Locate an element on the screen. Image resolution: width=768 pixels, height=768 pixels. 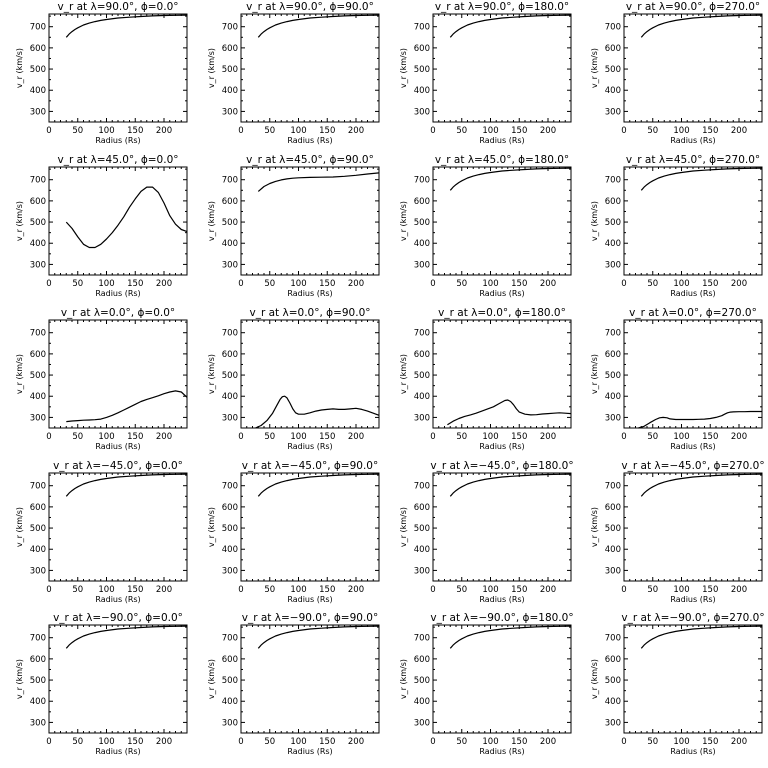
chart-title: v_r at λ=45.0°, ϕ=0.0° is located at coordinates (118, 160).